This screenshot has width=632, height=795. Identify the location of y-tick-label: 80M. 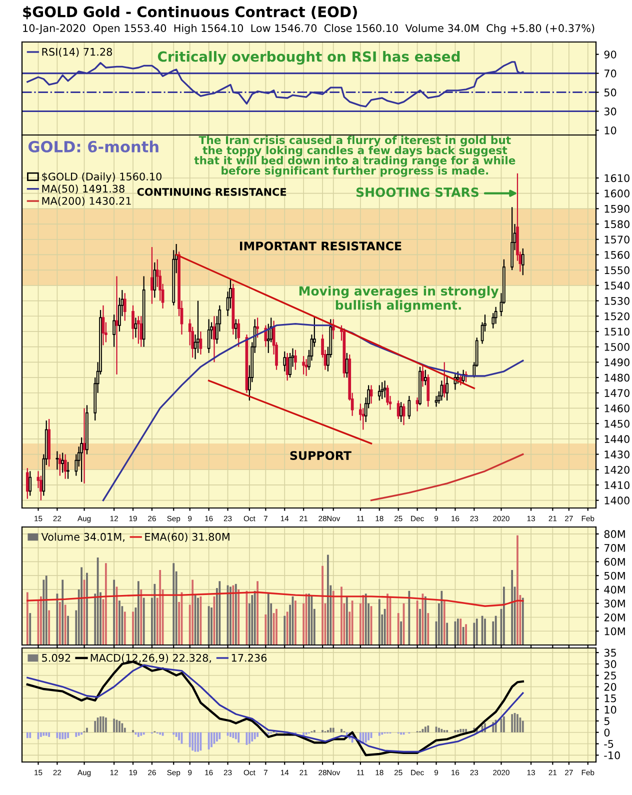
(614, 534).